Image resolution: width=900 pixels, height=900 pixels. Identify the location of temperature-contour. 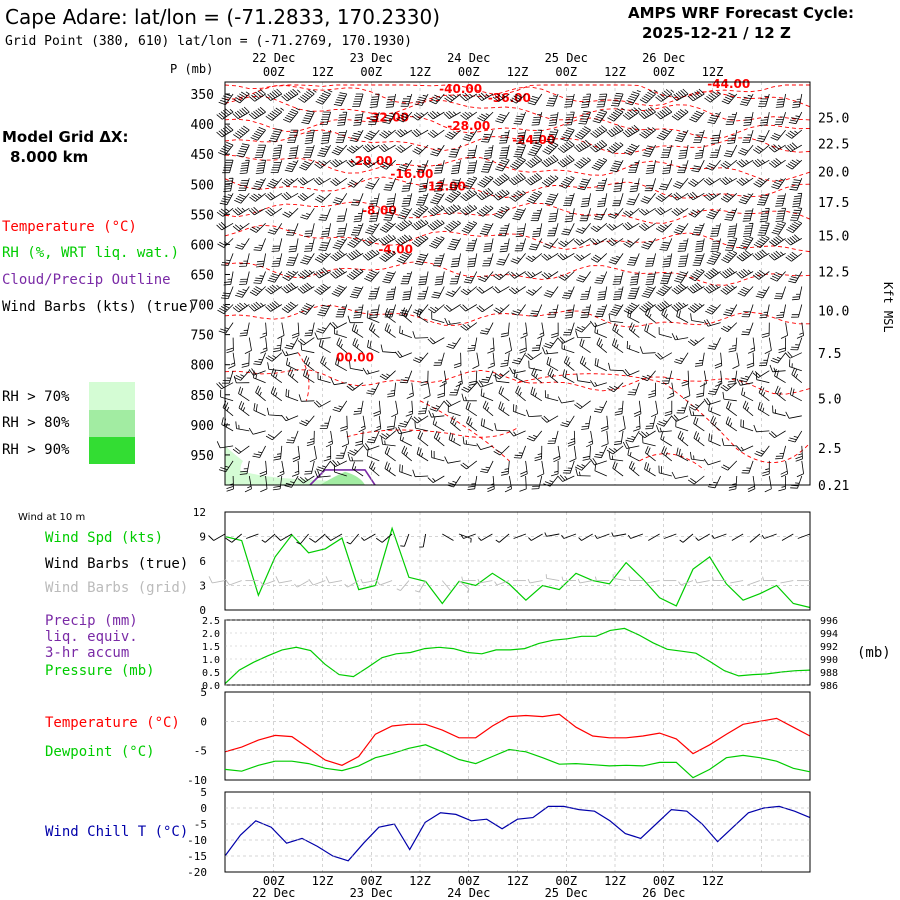
(517, 212).